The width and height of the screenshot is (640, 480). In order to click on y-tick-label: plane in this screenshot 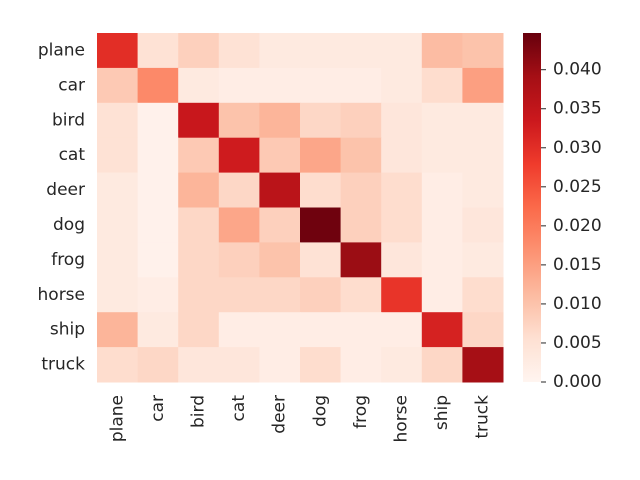, I will do `click(61, 50)`.